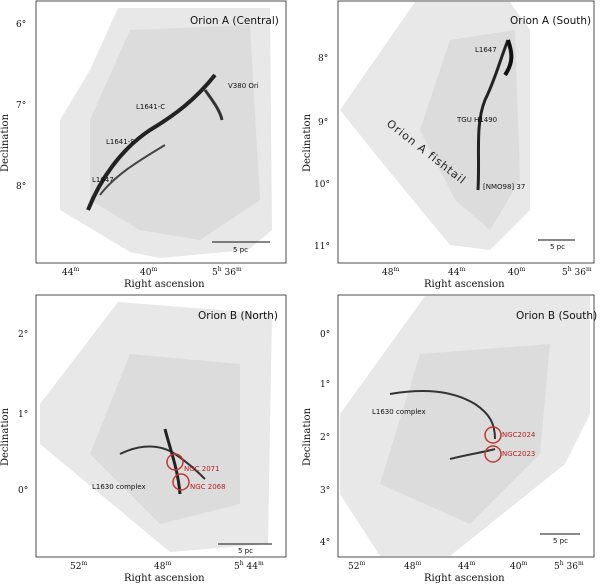  Describe the element at coordinates (325, 491) in the screenshot. I see `ytick: 3°` at that location.